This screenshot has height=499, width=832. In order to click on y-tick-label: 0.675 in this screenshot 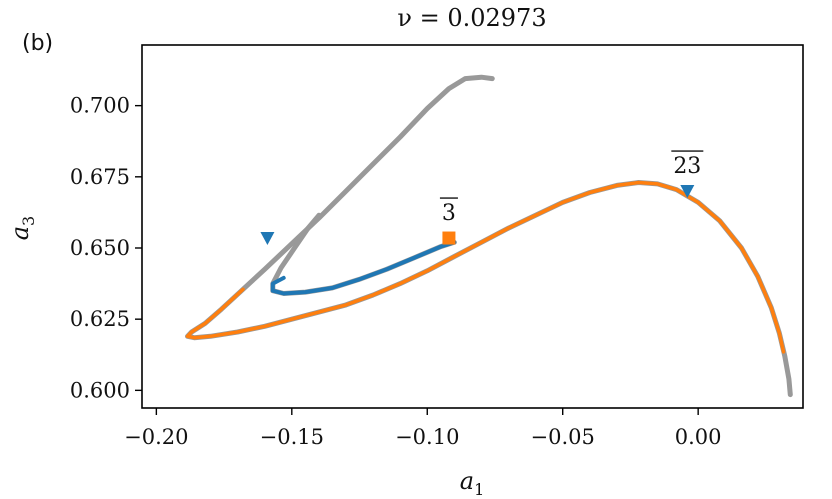, I will do `click(100, 177)`.